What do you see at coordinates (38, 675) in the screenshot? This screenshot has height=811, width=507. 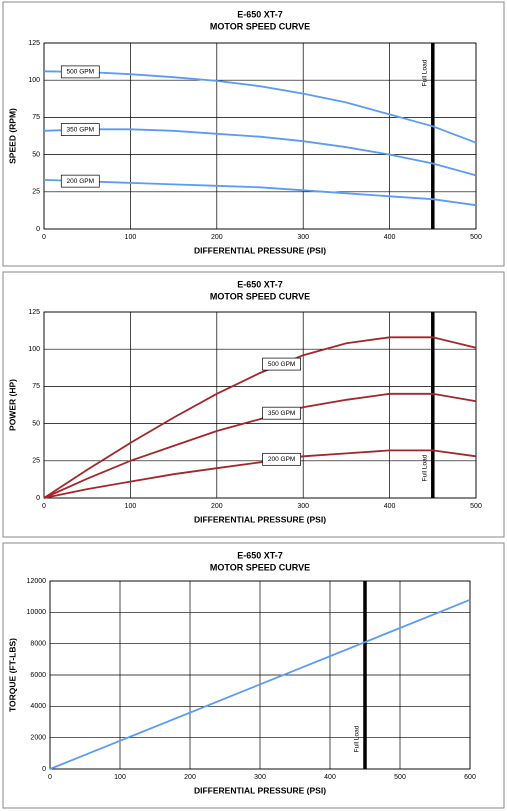 I see `y-tick-label: 6000` at bounding box center [38, 675].